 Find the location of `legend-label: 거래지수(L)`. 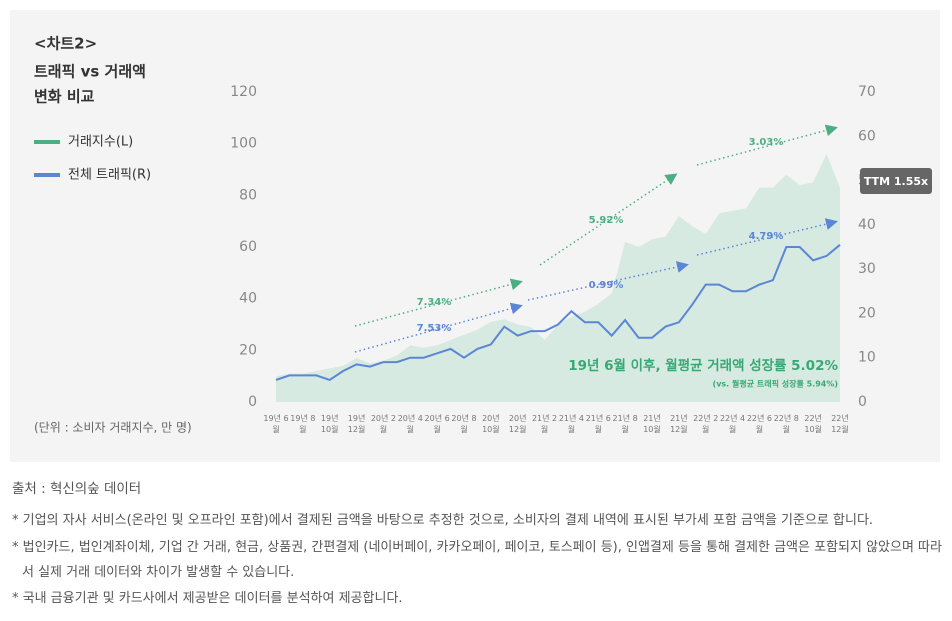

legend-label: 거래지수(L) is located at coordinates (100, 142).